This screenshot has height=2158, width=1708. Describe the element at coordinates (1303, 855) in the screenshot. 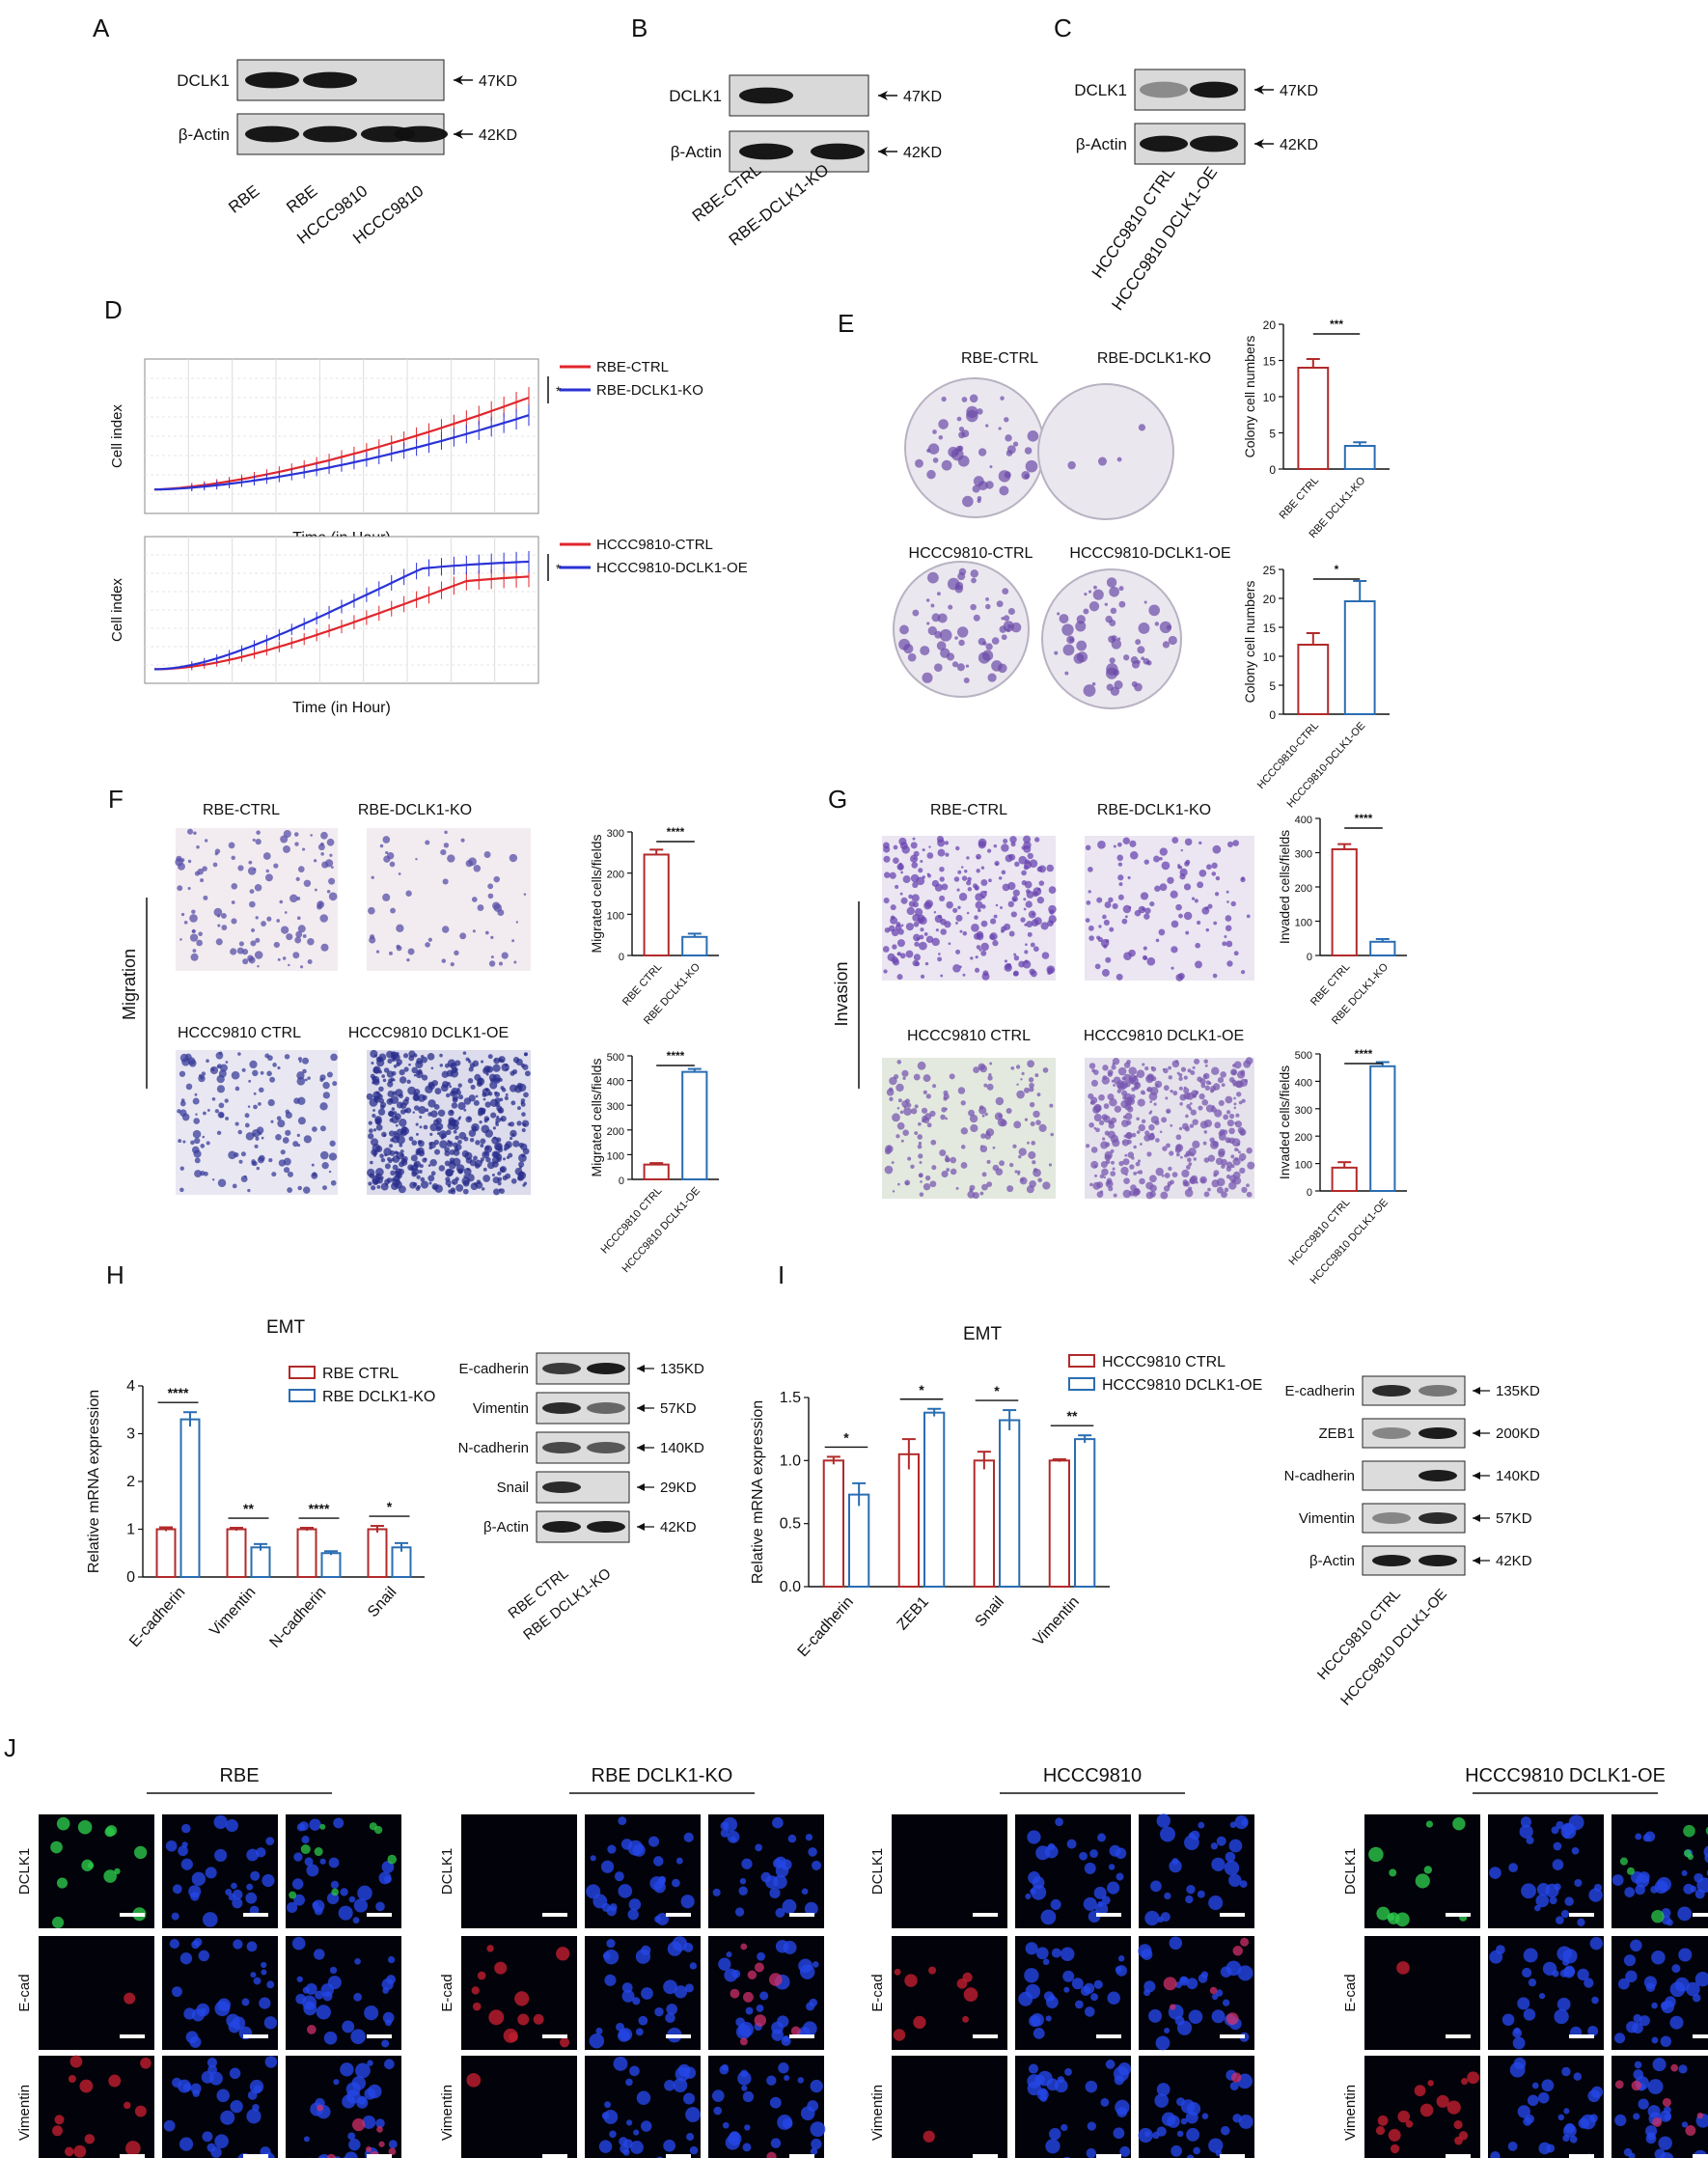

I see `y-tick-label: 300` at that location.